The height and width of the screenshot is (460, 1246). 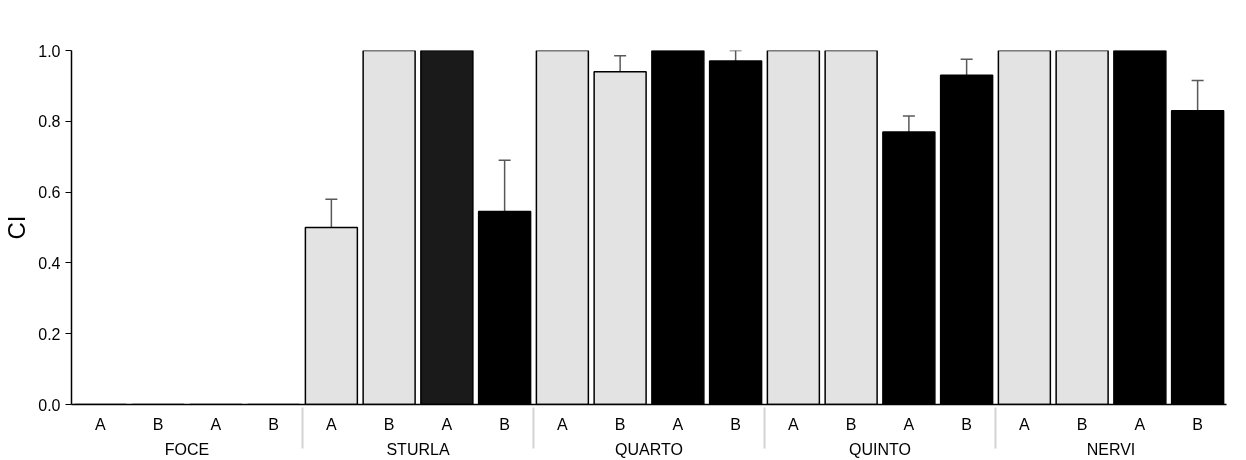 I want to click on text: STURLA, so click(x=418, y=449).